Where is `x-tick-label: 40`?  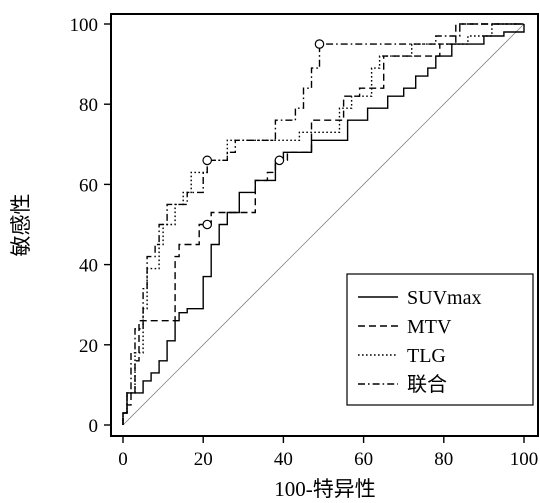
x-tick-label: 40 is located at coordinates (283, 459).